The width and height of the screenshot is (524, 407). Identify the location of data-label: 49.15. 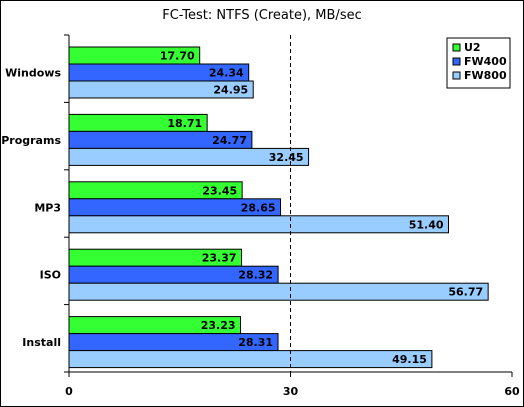
(409, 359).